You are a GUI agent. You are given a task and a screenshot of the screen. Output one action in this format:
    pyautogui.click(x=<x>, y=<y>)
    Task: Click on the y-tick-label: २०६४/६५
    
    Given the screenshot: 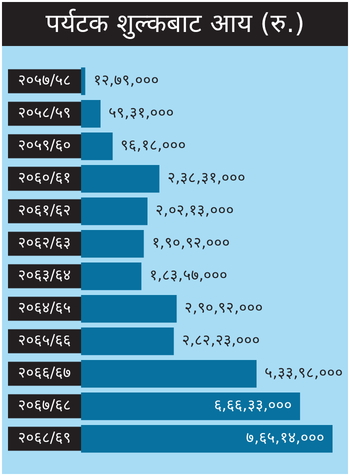 What is the action you would take?
    pyautogui.click(x=45, y=307)
    